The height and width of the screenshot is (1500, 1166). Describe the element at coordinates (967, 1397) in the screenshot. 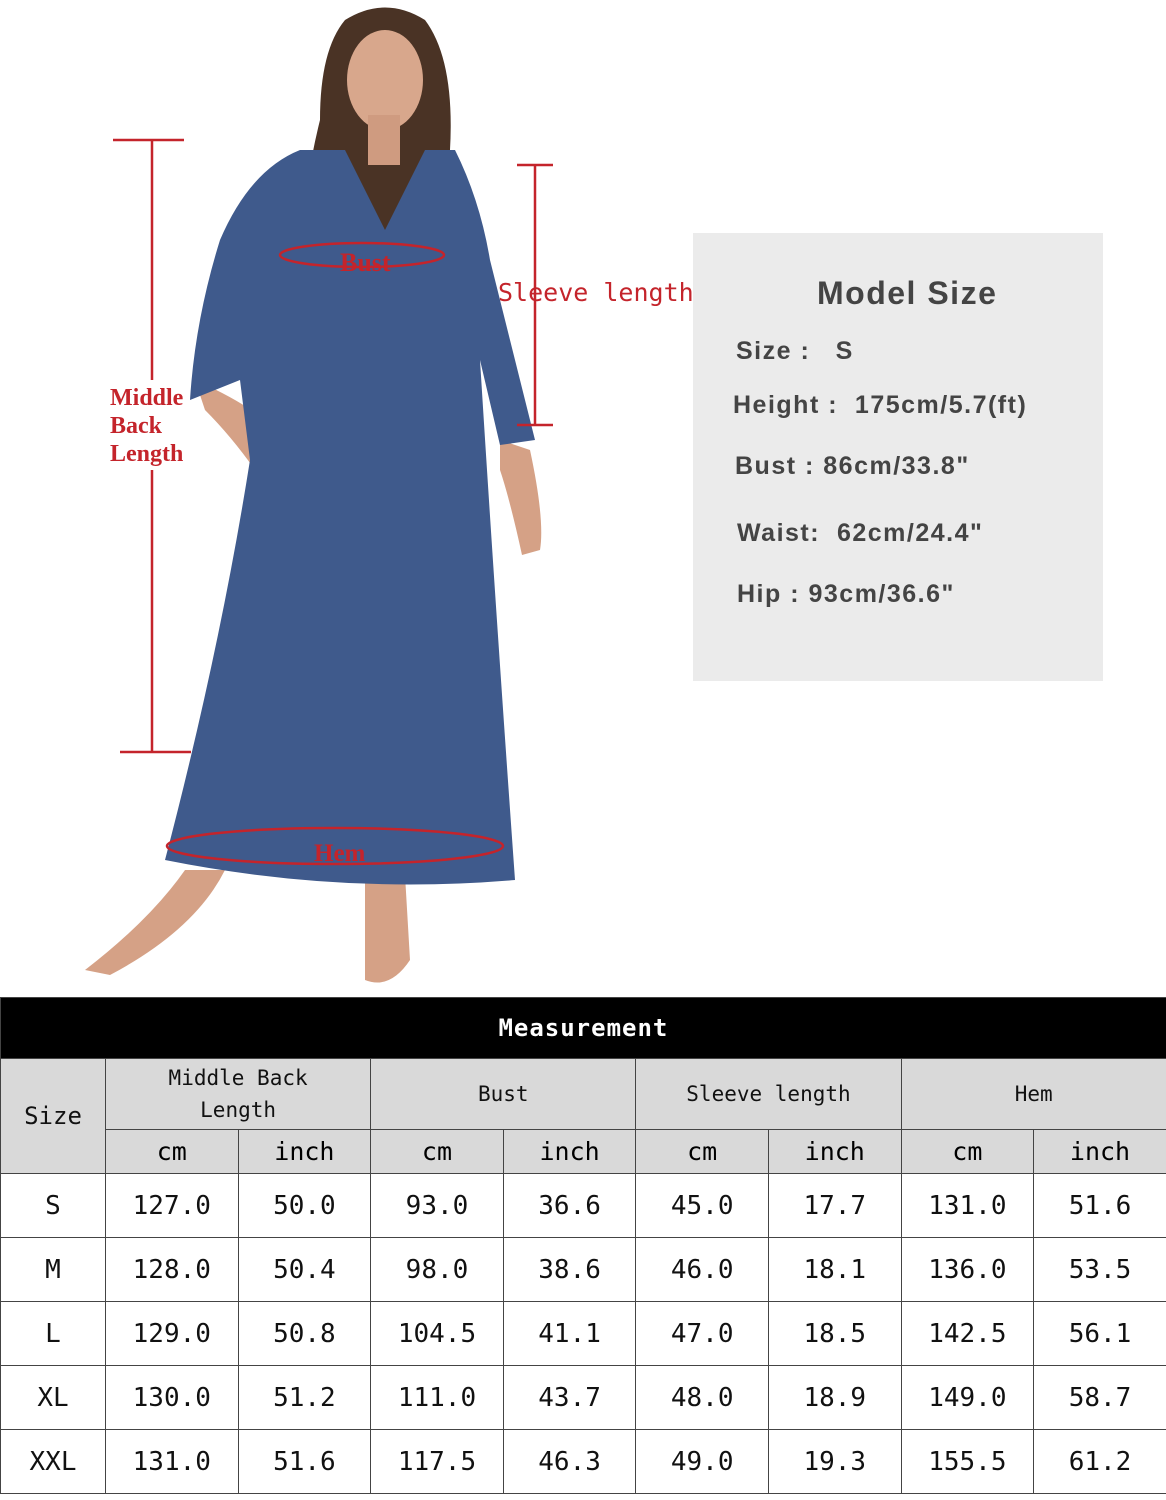

I see `value-cell: 149.0` at that location.